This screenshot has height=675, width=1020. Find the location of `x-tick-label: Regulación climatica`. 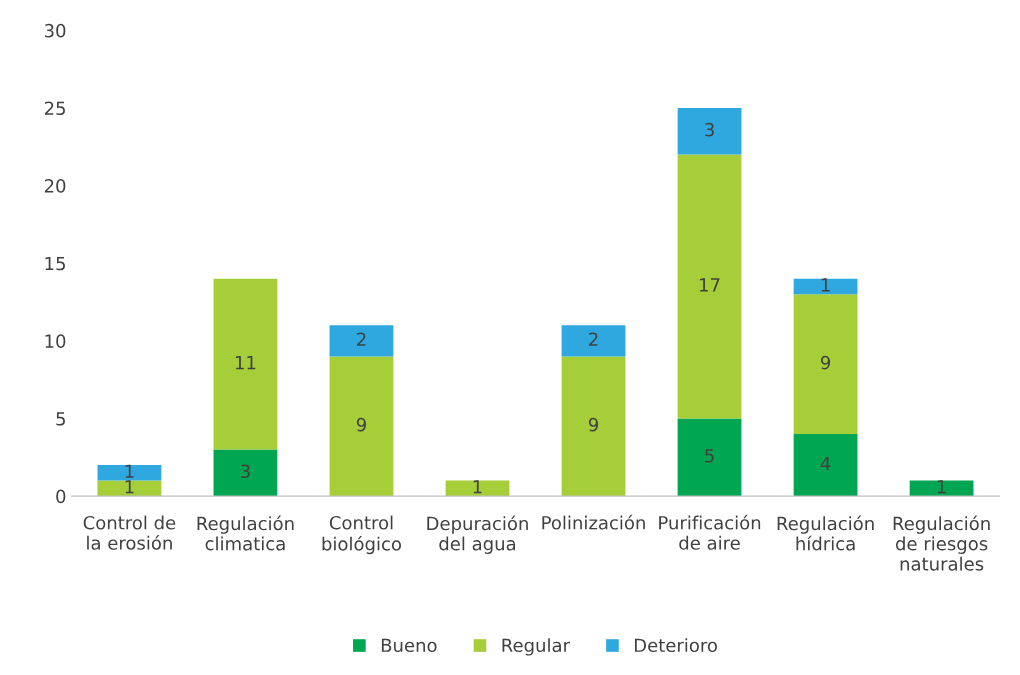

x-tick-label: Regulación climatica is located at coordinates (245, 533).